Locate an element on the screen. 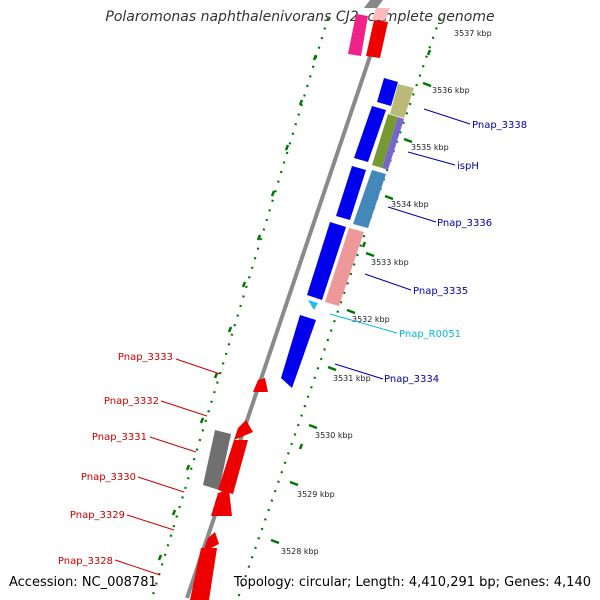 Image resolution: width=600 pixels, height=600 pixels. gene-label: Pnap_3328 is located at coordinates (85, 561).